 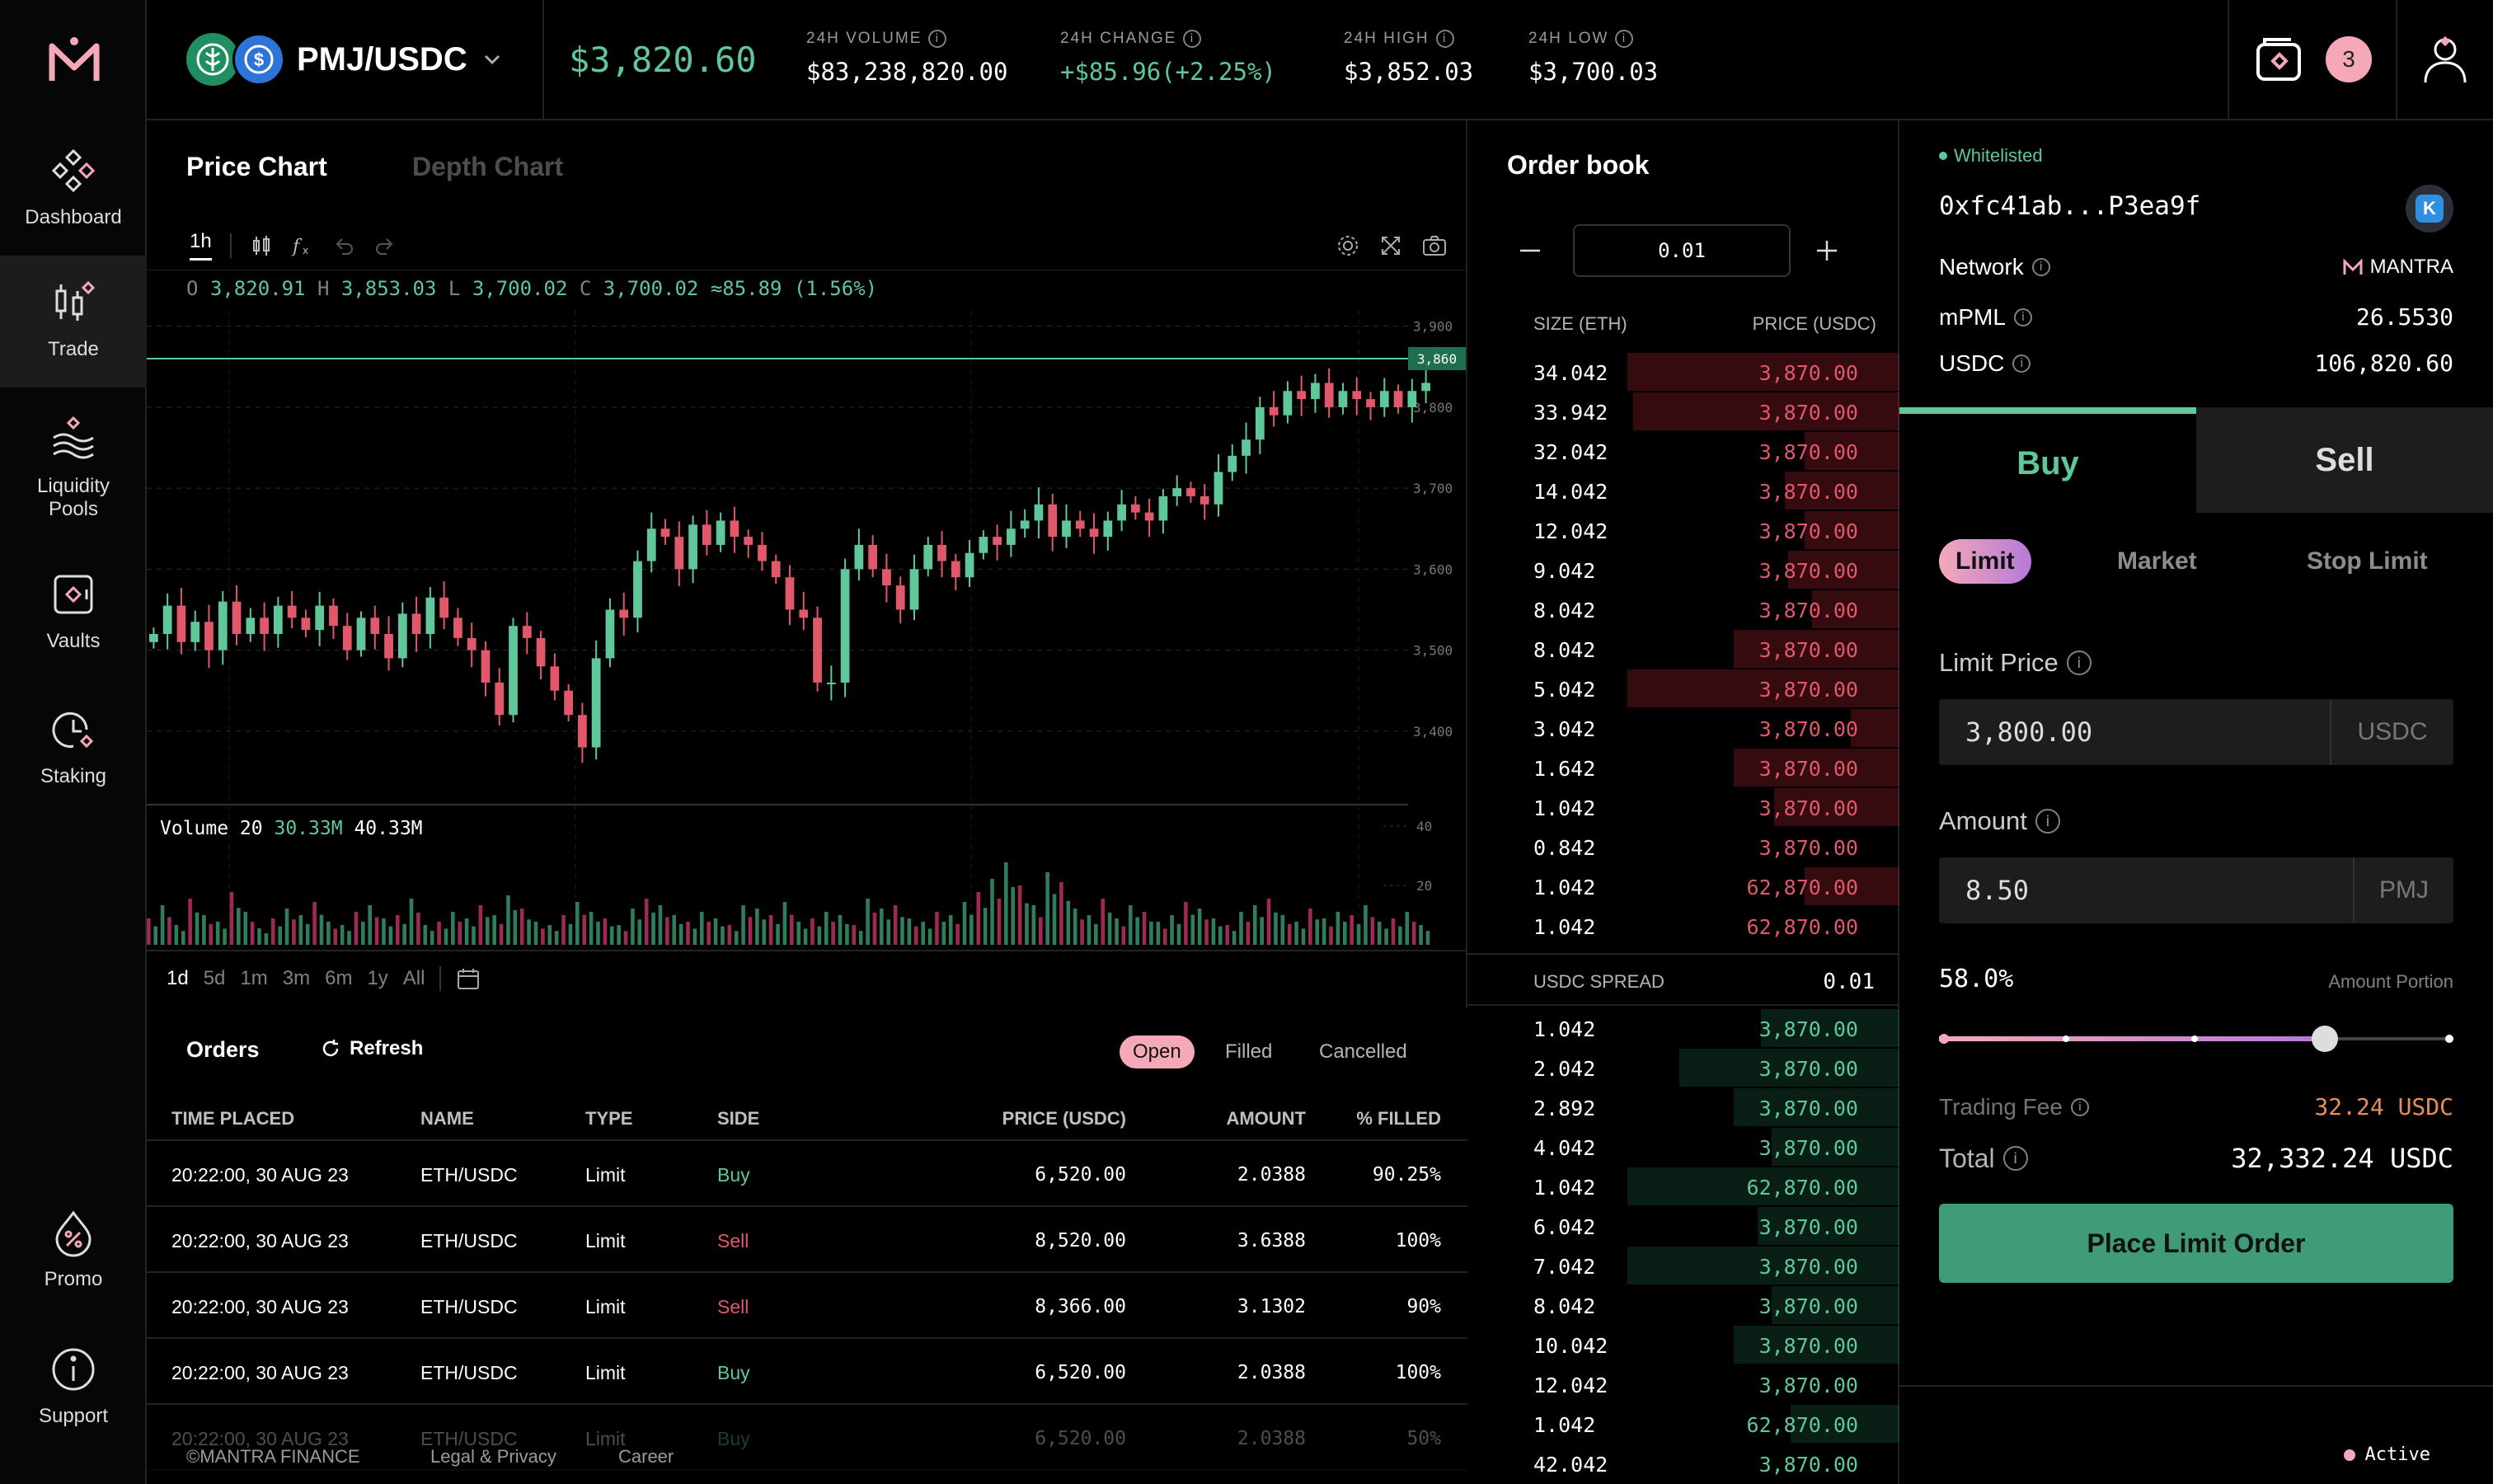 What do you see at coordinates (296, 978) in the screenshot?
I see `range-3m: 3m` at bounding box center [296, 978].